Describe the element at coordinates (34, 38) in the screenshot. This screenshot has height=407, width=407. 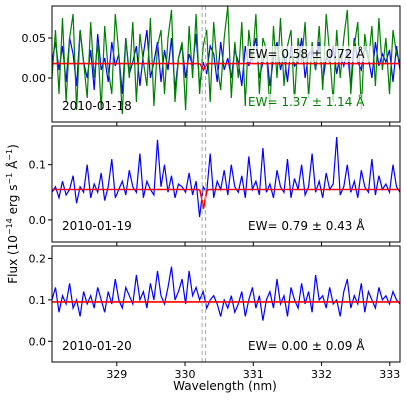
I see `y-tick-label: 0.05` at that location.